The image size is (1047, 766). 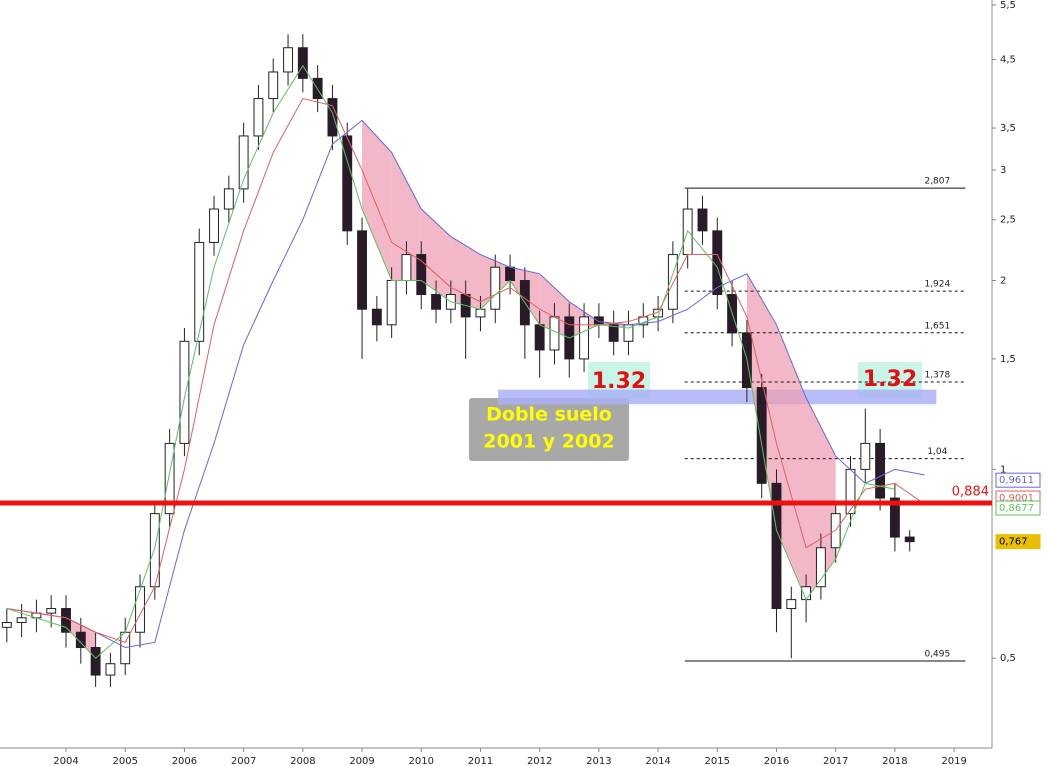 I want to click on fib-label: 1,651, so click(x=937, y=326).